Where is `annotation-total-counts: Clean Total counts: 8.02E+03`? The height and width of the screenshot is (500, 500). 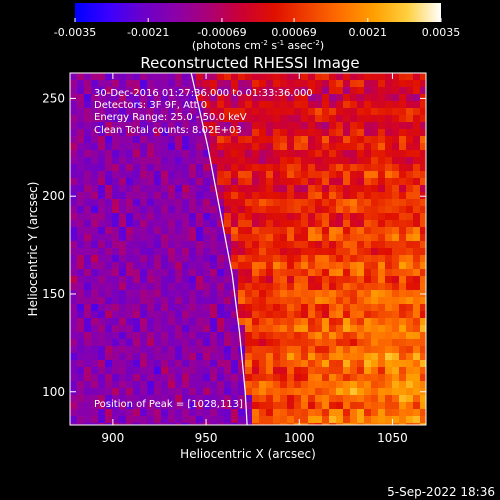 annotation-total-counts: Clean Total counts: 8.02E+03 is located at coordinates (168, 130).